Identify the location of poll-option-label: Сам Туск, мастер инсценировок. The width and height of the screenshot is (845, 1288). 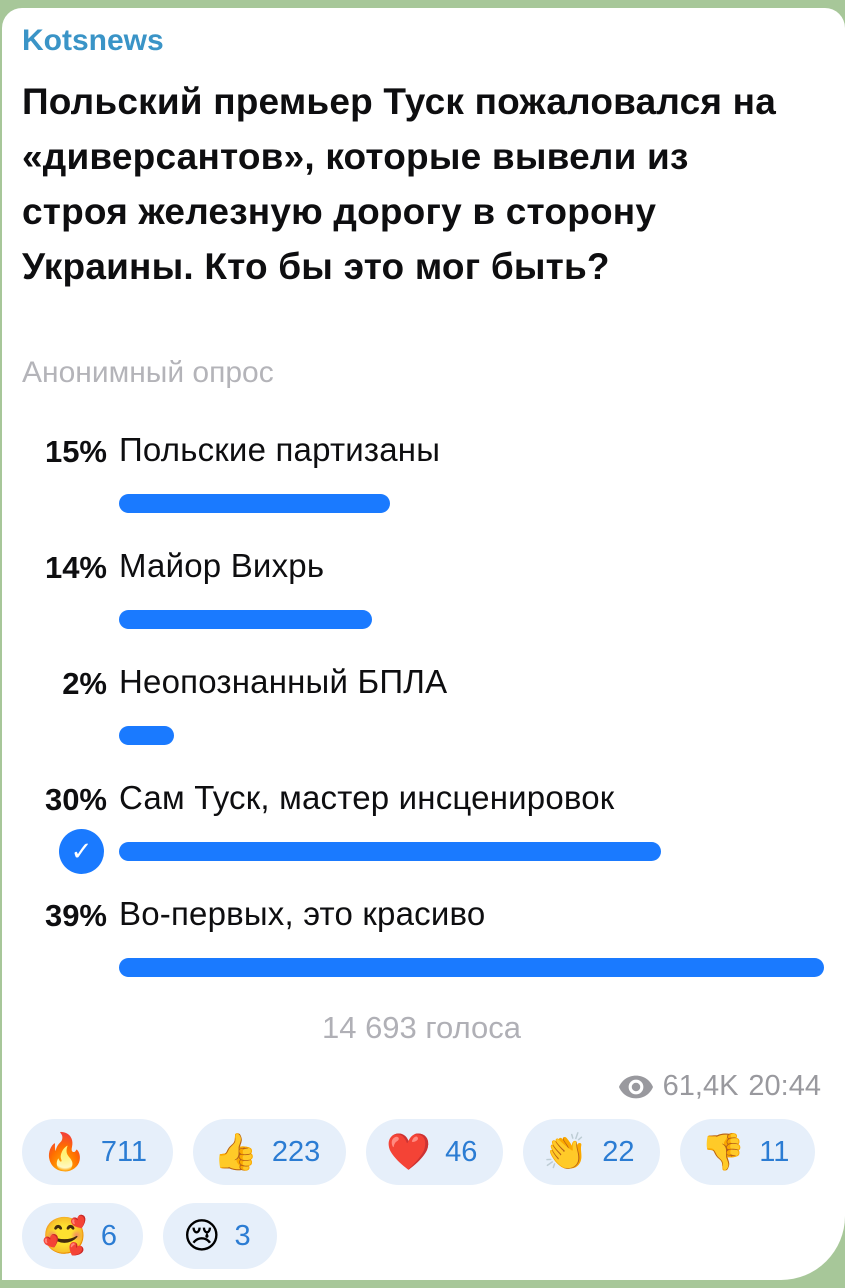
(367, 797).